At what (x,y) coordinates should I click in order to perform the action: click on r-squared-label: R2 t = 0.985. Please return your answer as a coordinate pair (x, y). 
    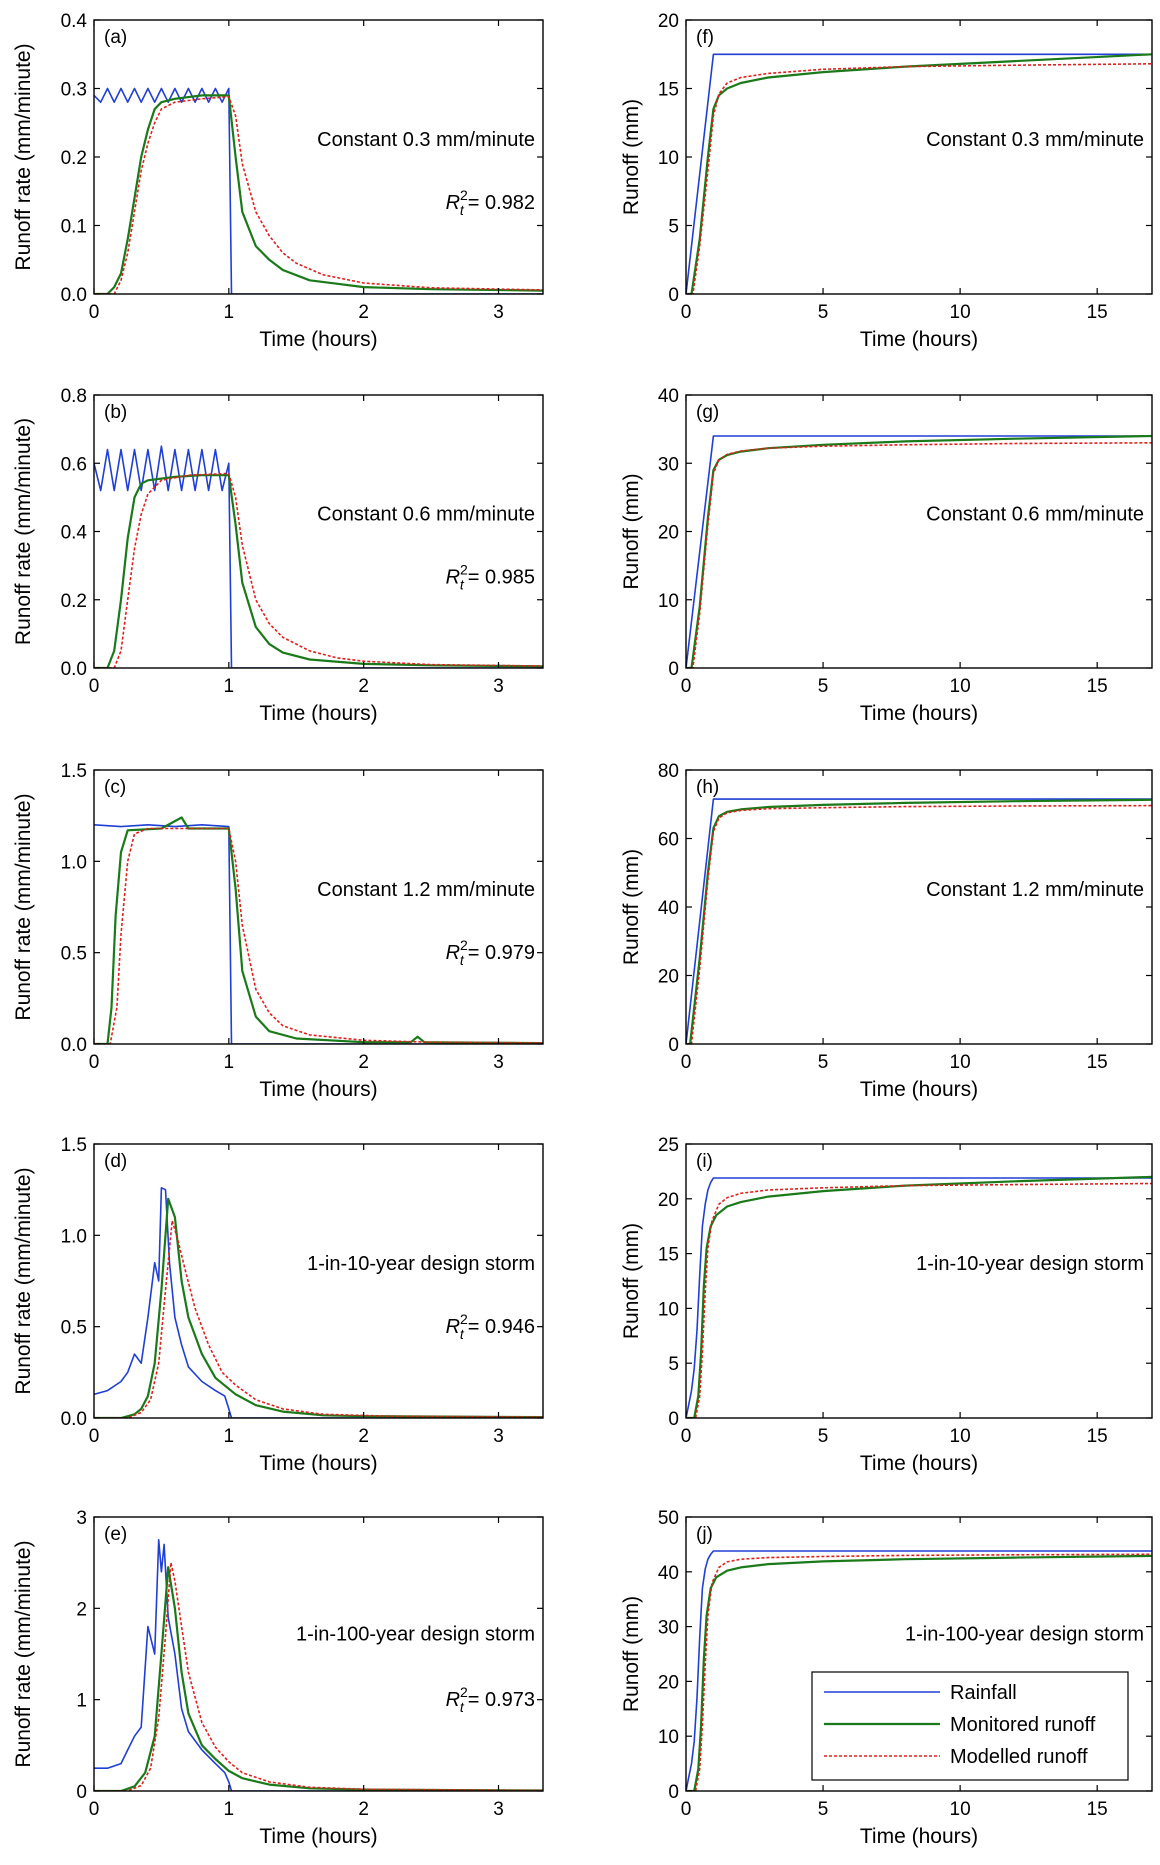
    Looking at the image, I should click on (490, 576).